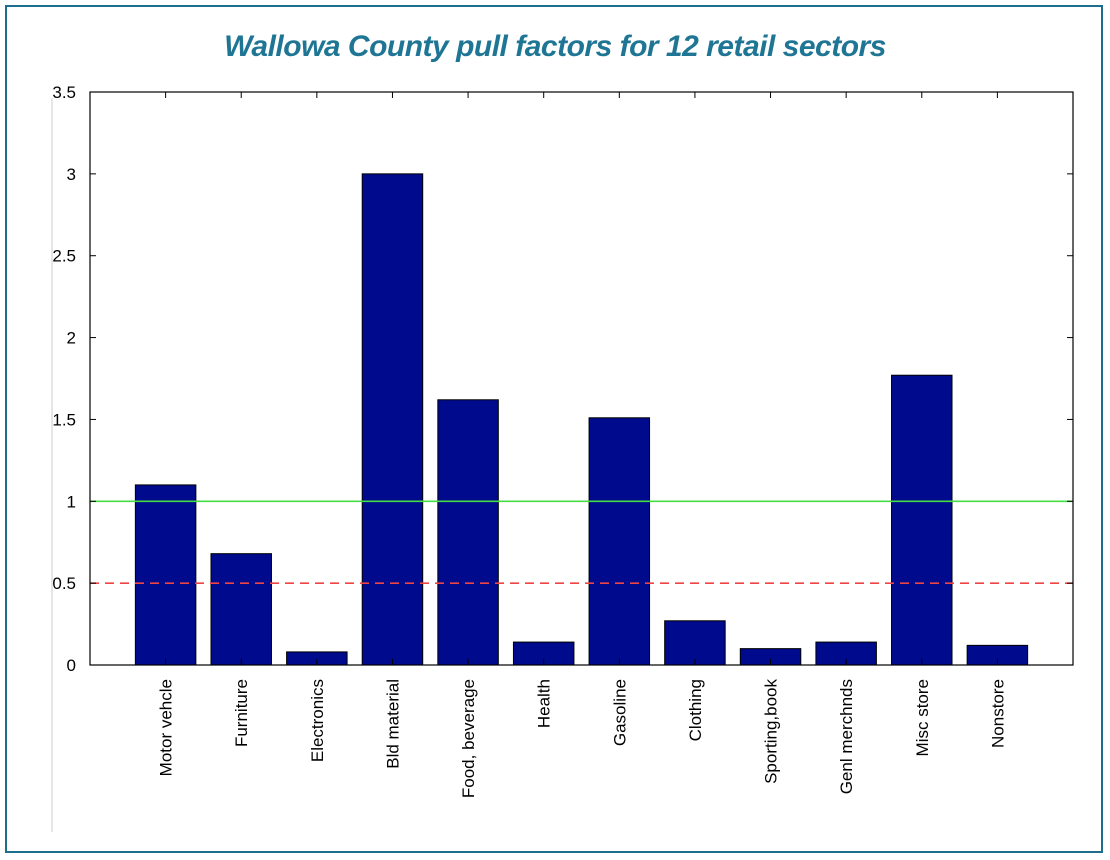 Image resolution: width=1110 pixels, height=860 pixels. Describe the element at coordinates (64, 92) in the screenshot. I see `y-tick-label: 3.5` at that location.